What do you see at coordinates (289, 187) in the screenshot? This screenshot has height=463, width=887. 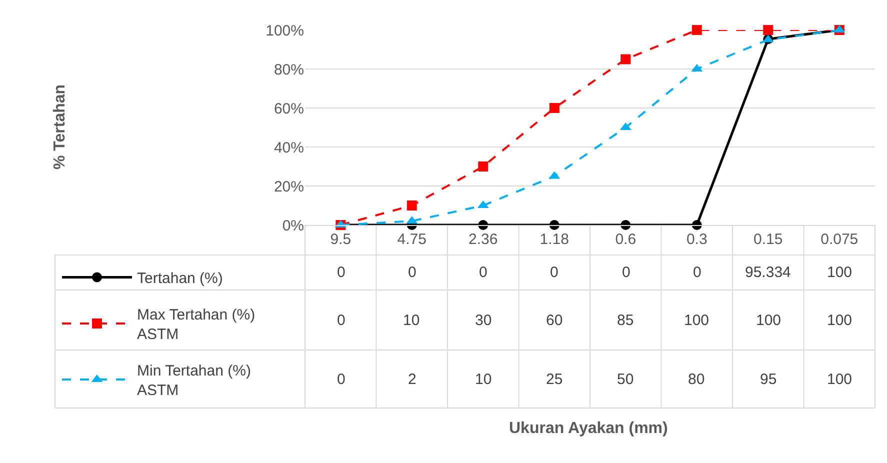 I see `y-tick-label: 20%` at bounding box center [289, 187].